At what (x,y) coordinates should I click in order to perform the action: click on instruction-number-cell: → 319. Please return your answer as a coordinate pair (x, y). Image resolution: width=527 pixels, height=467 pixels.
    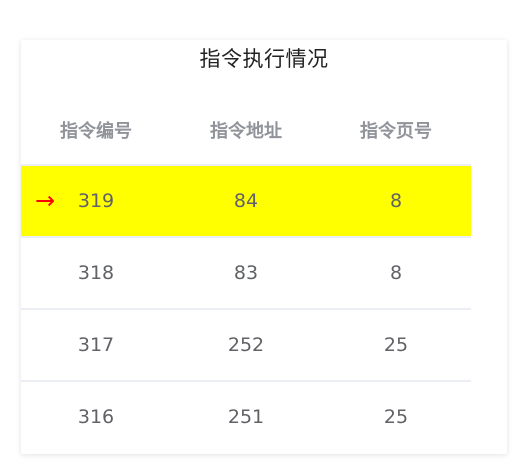
    Looking at the image, I should click on (96, 201).